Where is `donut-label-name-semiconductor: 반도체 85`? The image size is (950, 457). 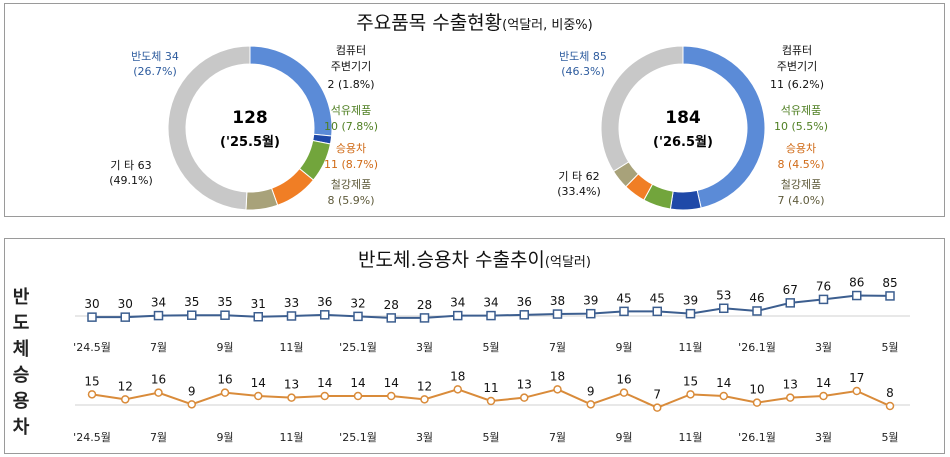 donut-label-name-semiconductor: 반도체 85 is located at coordinates (583, 56).